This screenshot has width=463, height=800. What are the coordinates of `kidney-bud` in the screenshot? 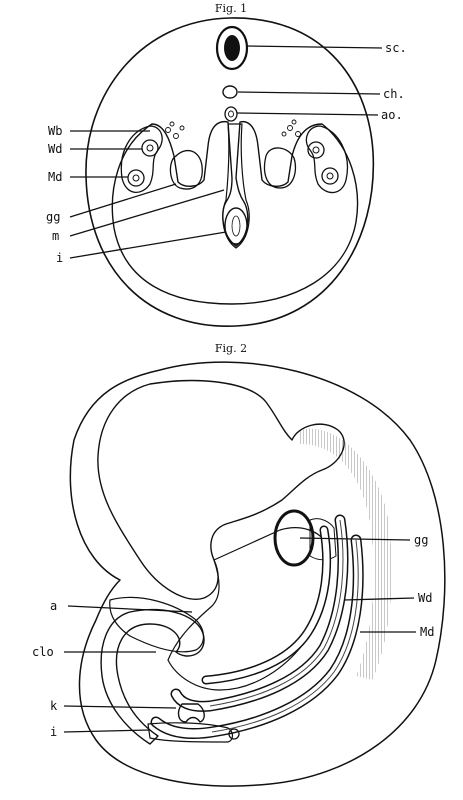 It's located at (191, 713).